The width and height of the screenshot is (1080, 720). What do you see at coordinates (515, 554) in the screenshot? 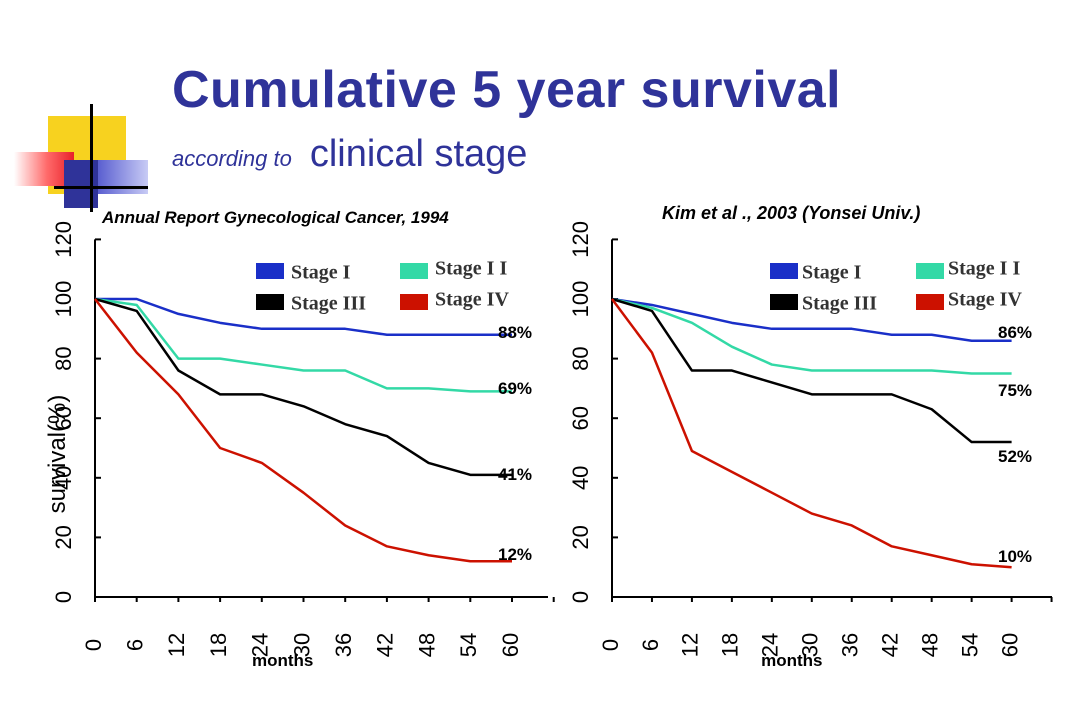
I see `left-end-label-4: 12%` at bounding box center [515, 554].